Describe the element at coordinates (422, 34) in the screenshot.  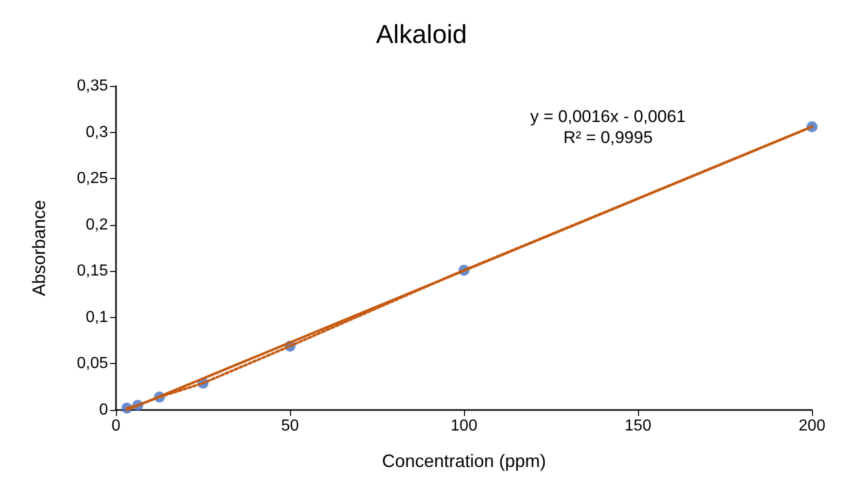
I see `chart-title: Alkaloid` at that location.